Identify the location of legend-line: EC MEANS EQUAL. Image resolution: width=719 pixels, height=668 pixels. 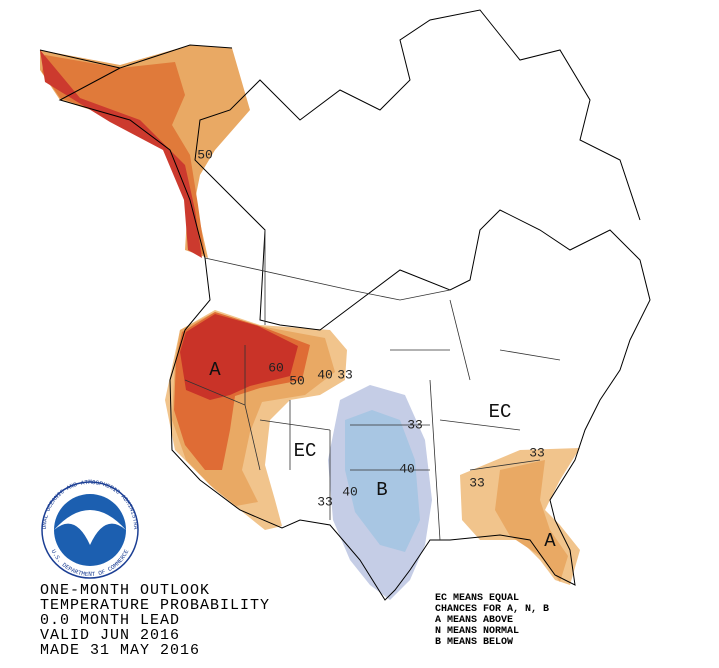
(477, 598).